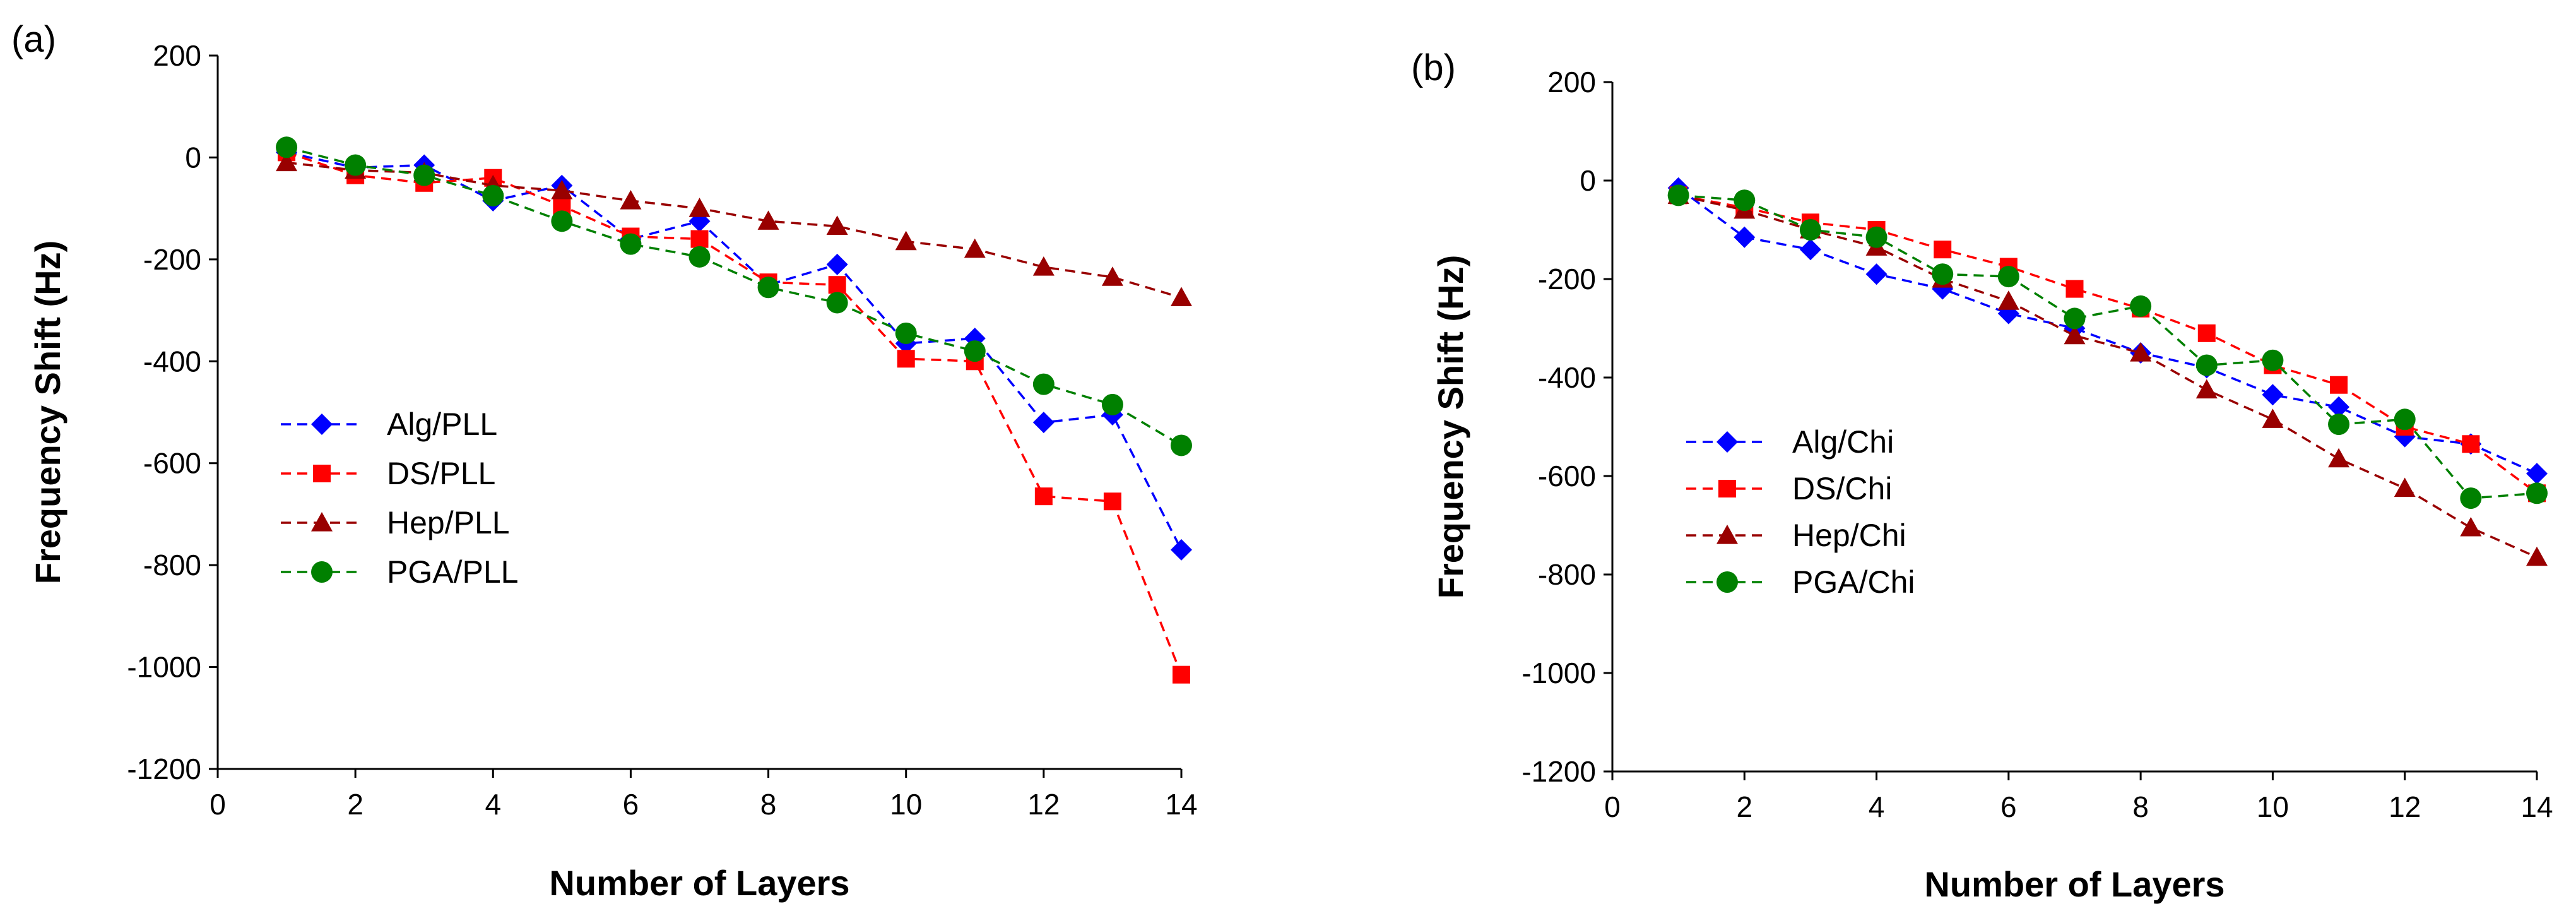  What do you see at coordinates (1450, 426) in the screenshot?
I see `y-axis-title: Frequency Shift (Hz)` at bounding box center [1450, 426].